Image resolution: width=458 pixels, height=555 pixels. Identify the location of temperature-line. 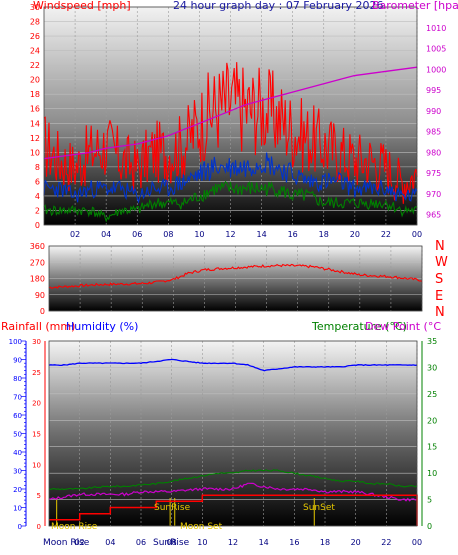
(233, 480).